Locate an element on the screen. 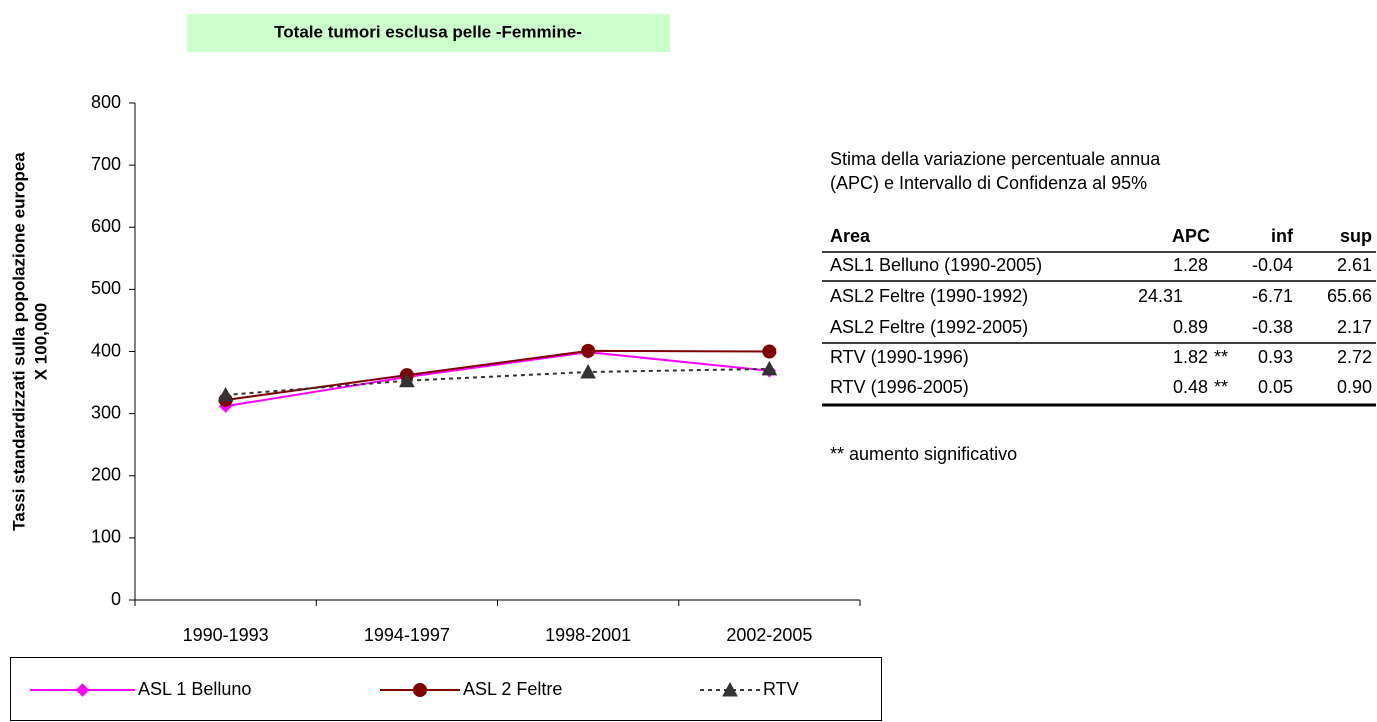  y-tick-label: 700 is located at coordinates (106, 164).